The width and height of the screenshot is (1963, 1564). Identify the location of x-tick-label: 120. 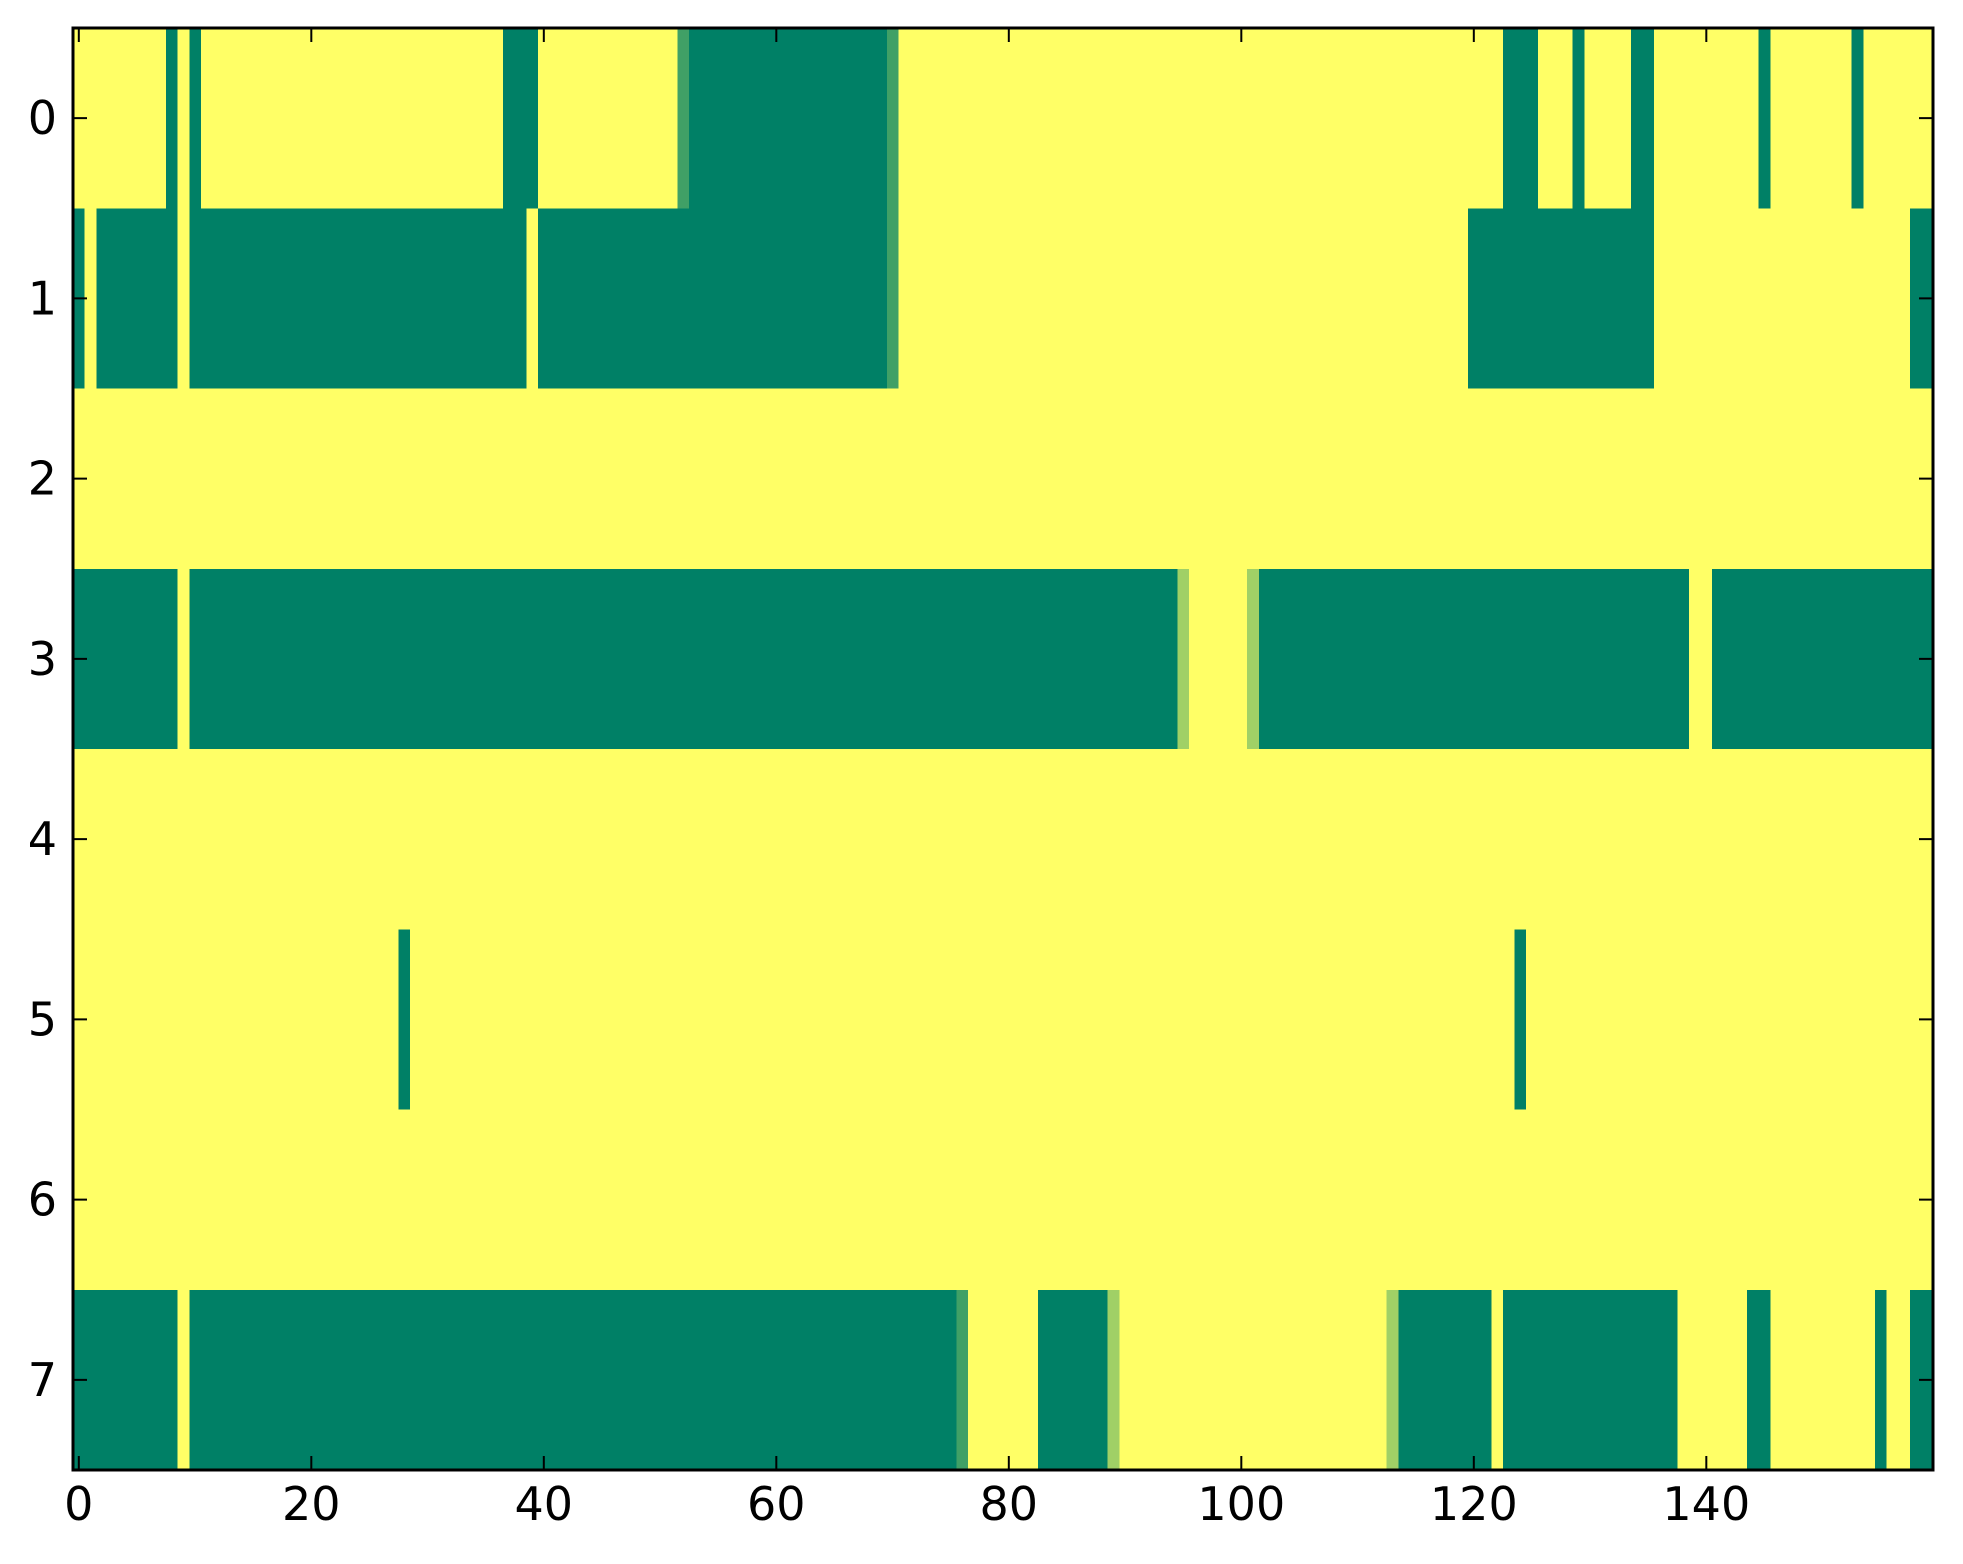
(1474, 1504).